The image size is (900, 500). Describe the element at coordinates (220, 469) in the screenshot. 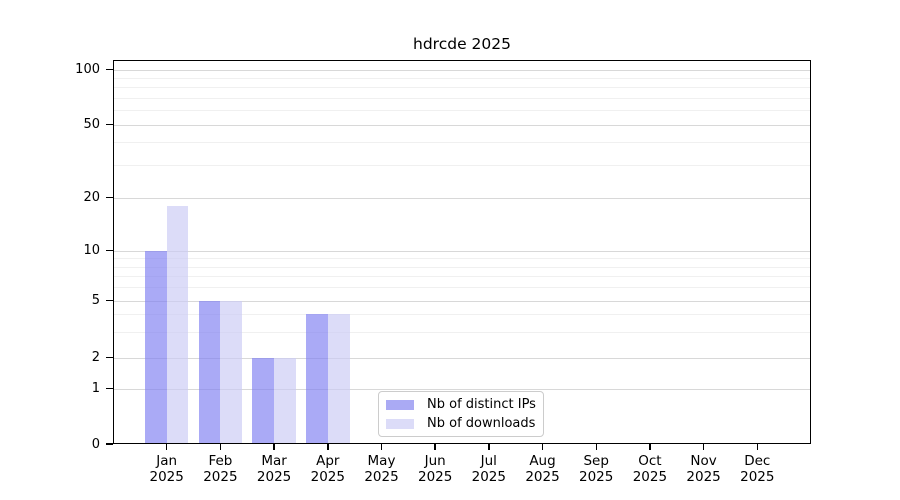

I see `x-axis-tick-label: Feb 2025` at that location.